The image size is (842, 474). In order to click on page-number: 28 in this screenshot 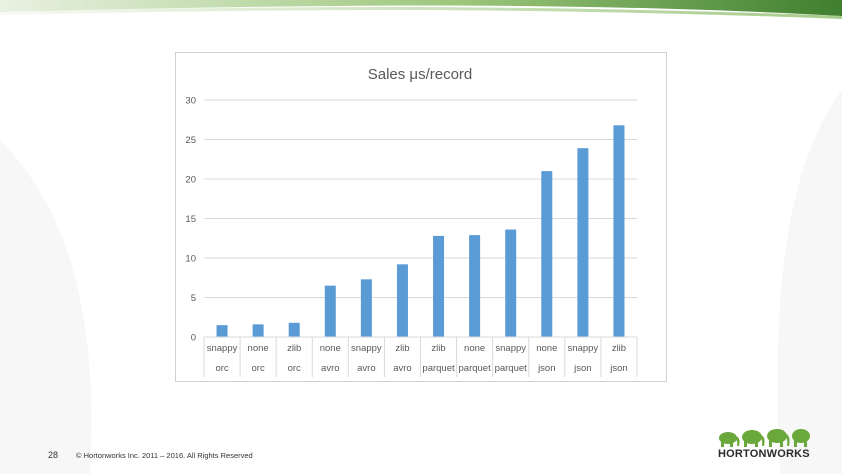, I will do `click(53, 455)`.